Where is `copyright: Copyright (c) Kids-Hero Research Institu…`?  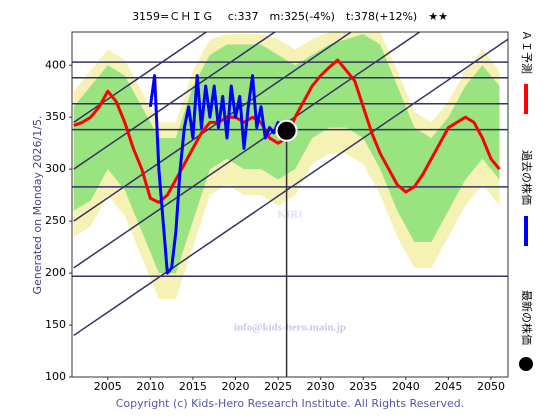
copyright: Copyright (c) Kids-Hero Research Institu… is located at coordinates (290, 403).